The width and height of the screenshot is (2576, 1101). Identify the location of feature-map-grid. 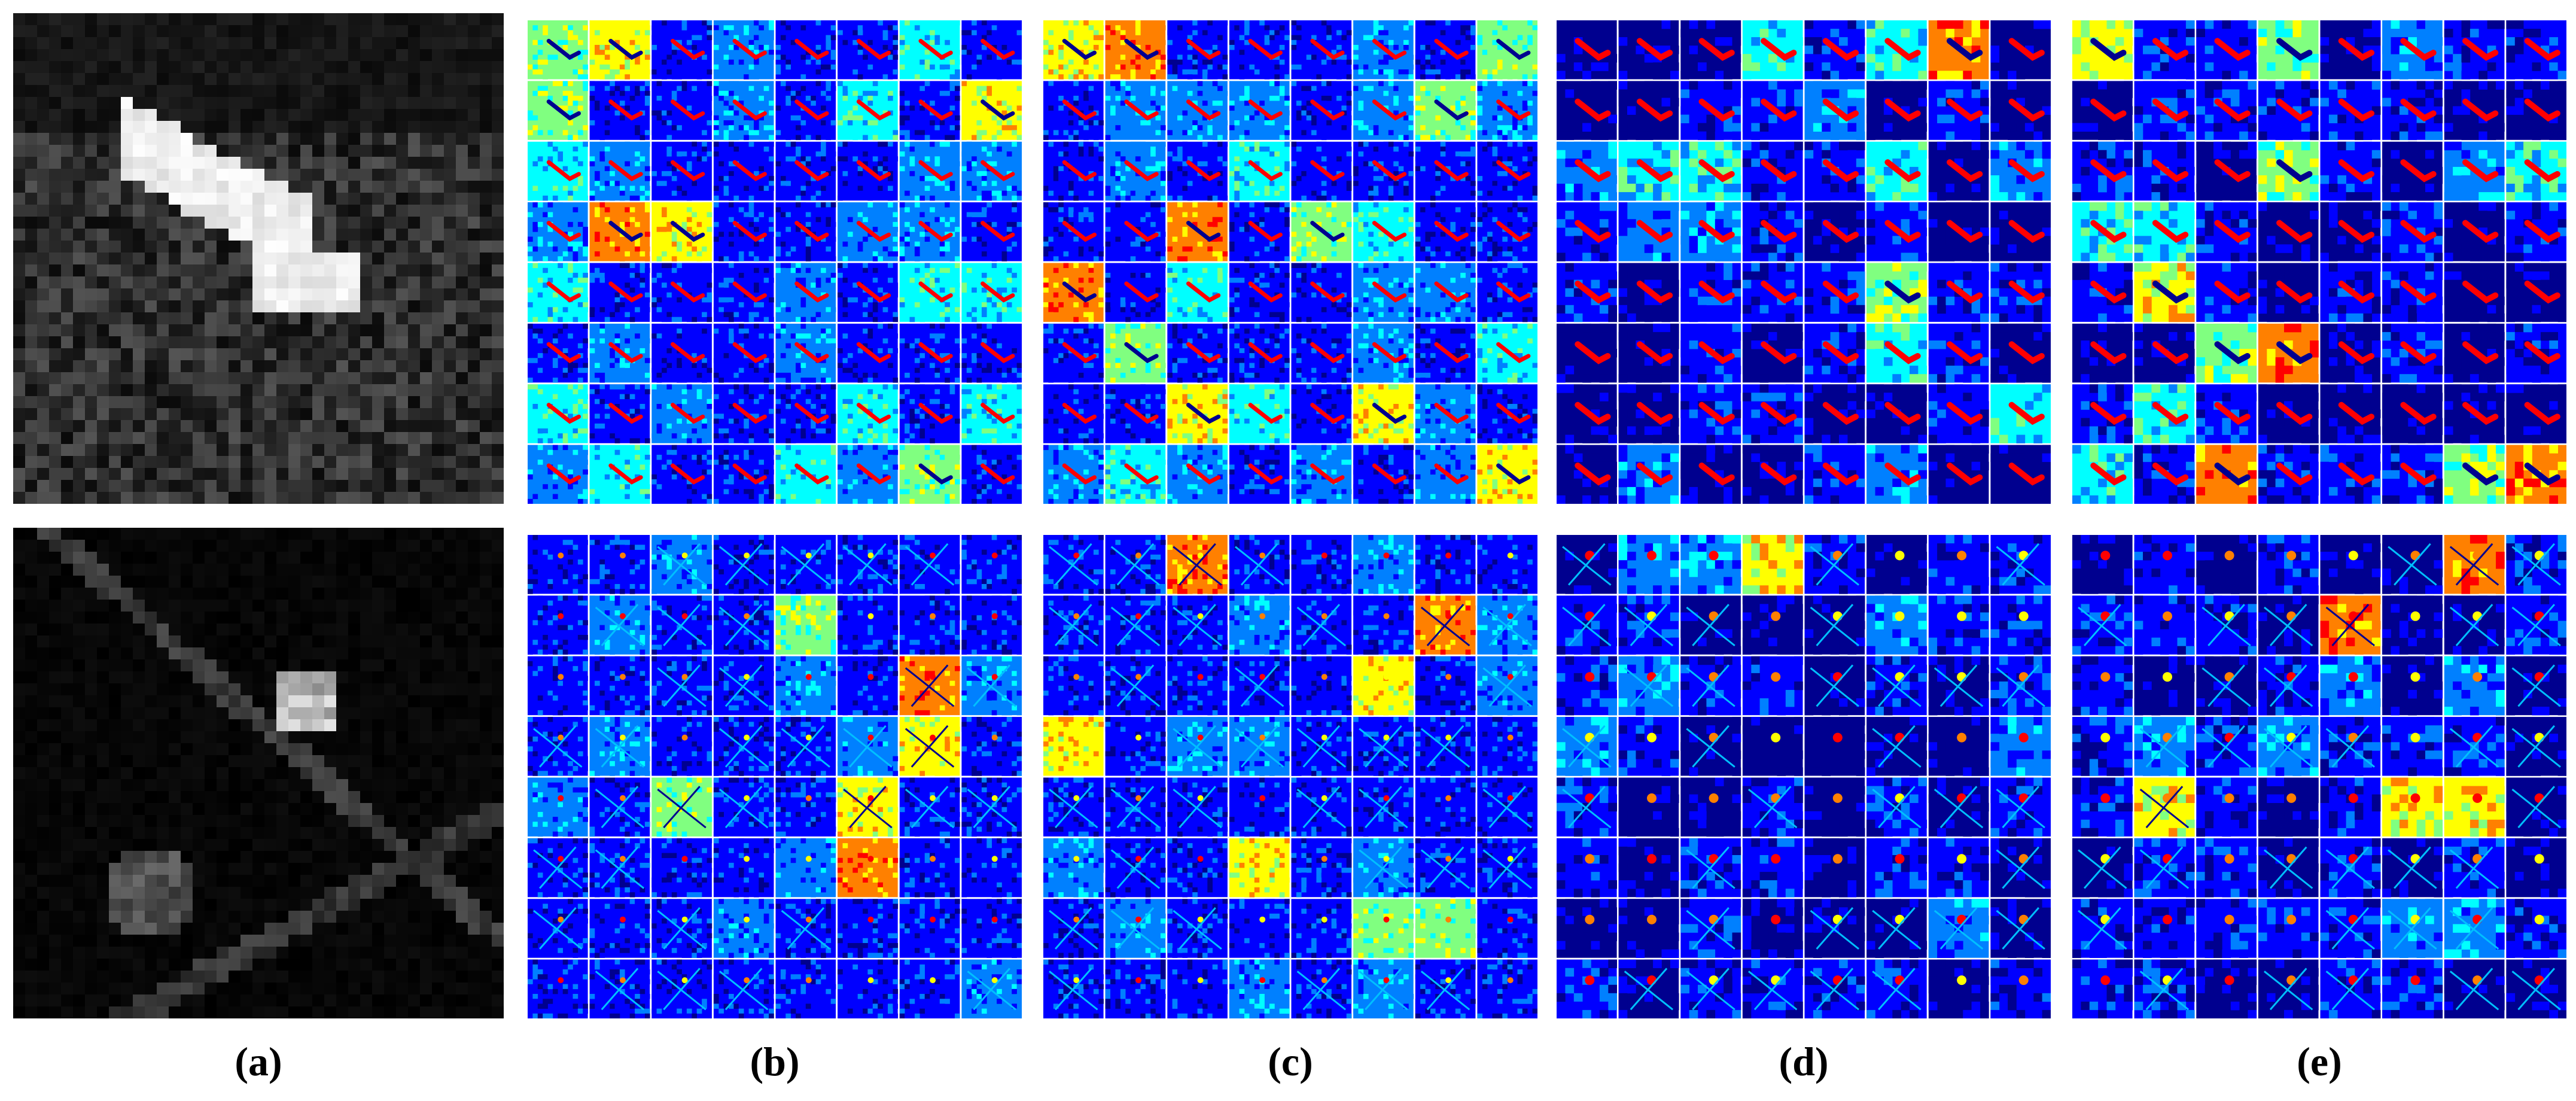
(775, 262).